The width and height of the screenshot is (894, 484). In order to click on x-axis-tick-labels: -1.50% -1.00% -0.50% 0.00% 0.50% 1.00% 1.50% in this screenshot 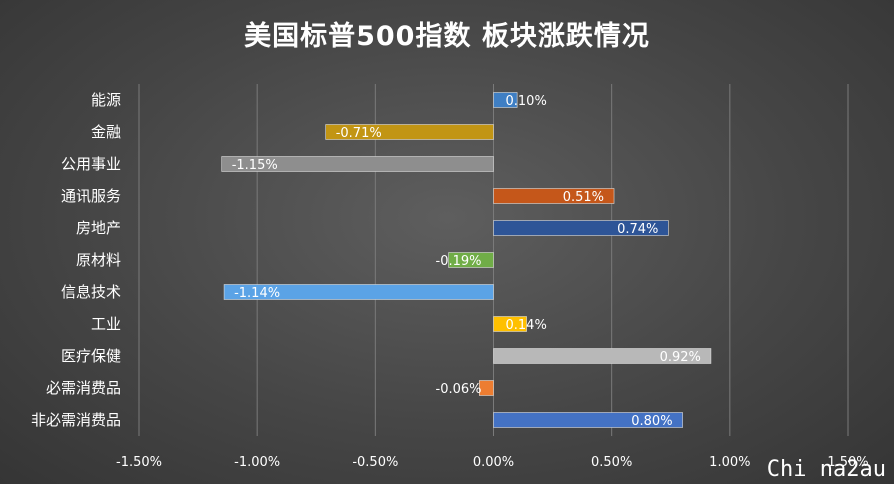, I will do `click(492, 462)`.